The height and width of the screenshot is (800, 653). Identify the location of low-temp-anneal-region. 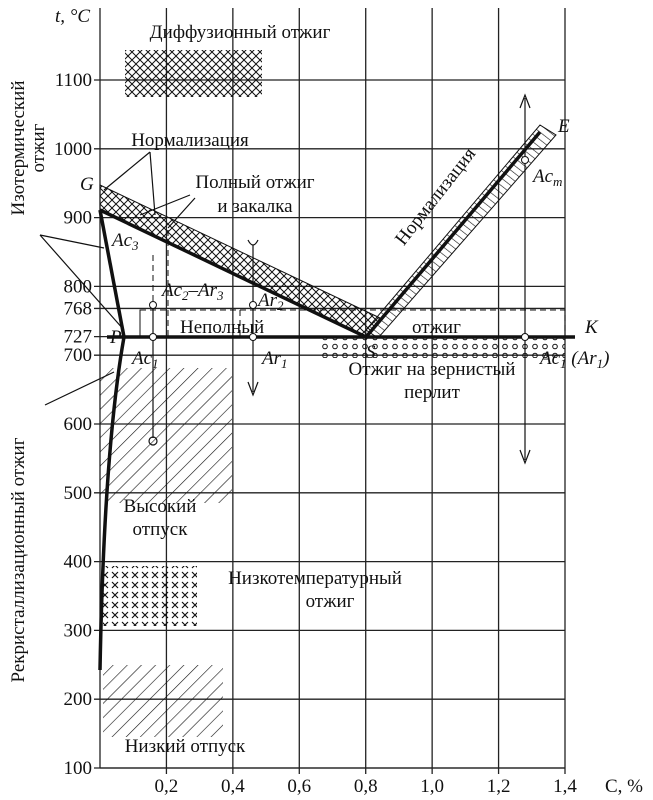
(150, 596).